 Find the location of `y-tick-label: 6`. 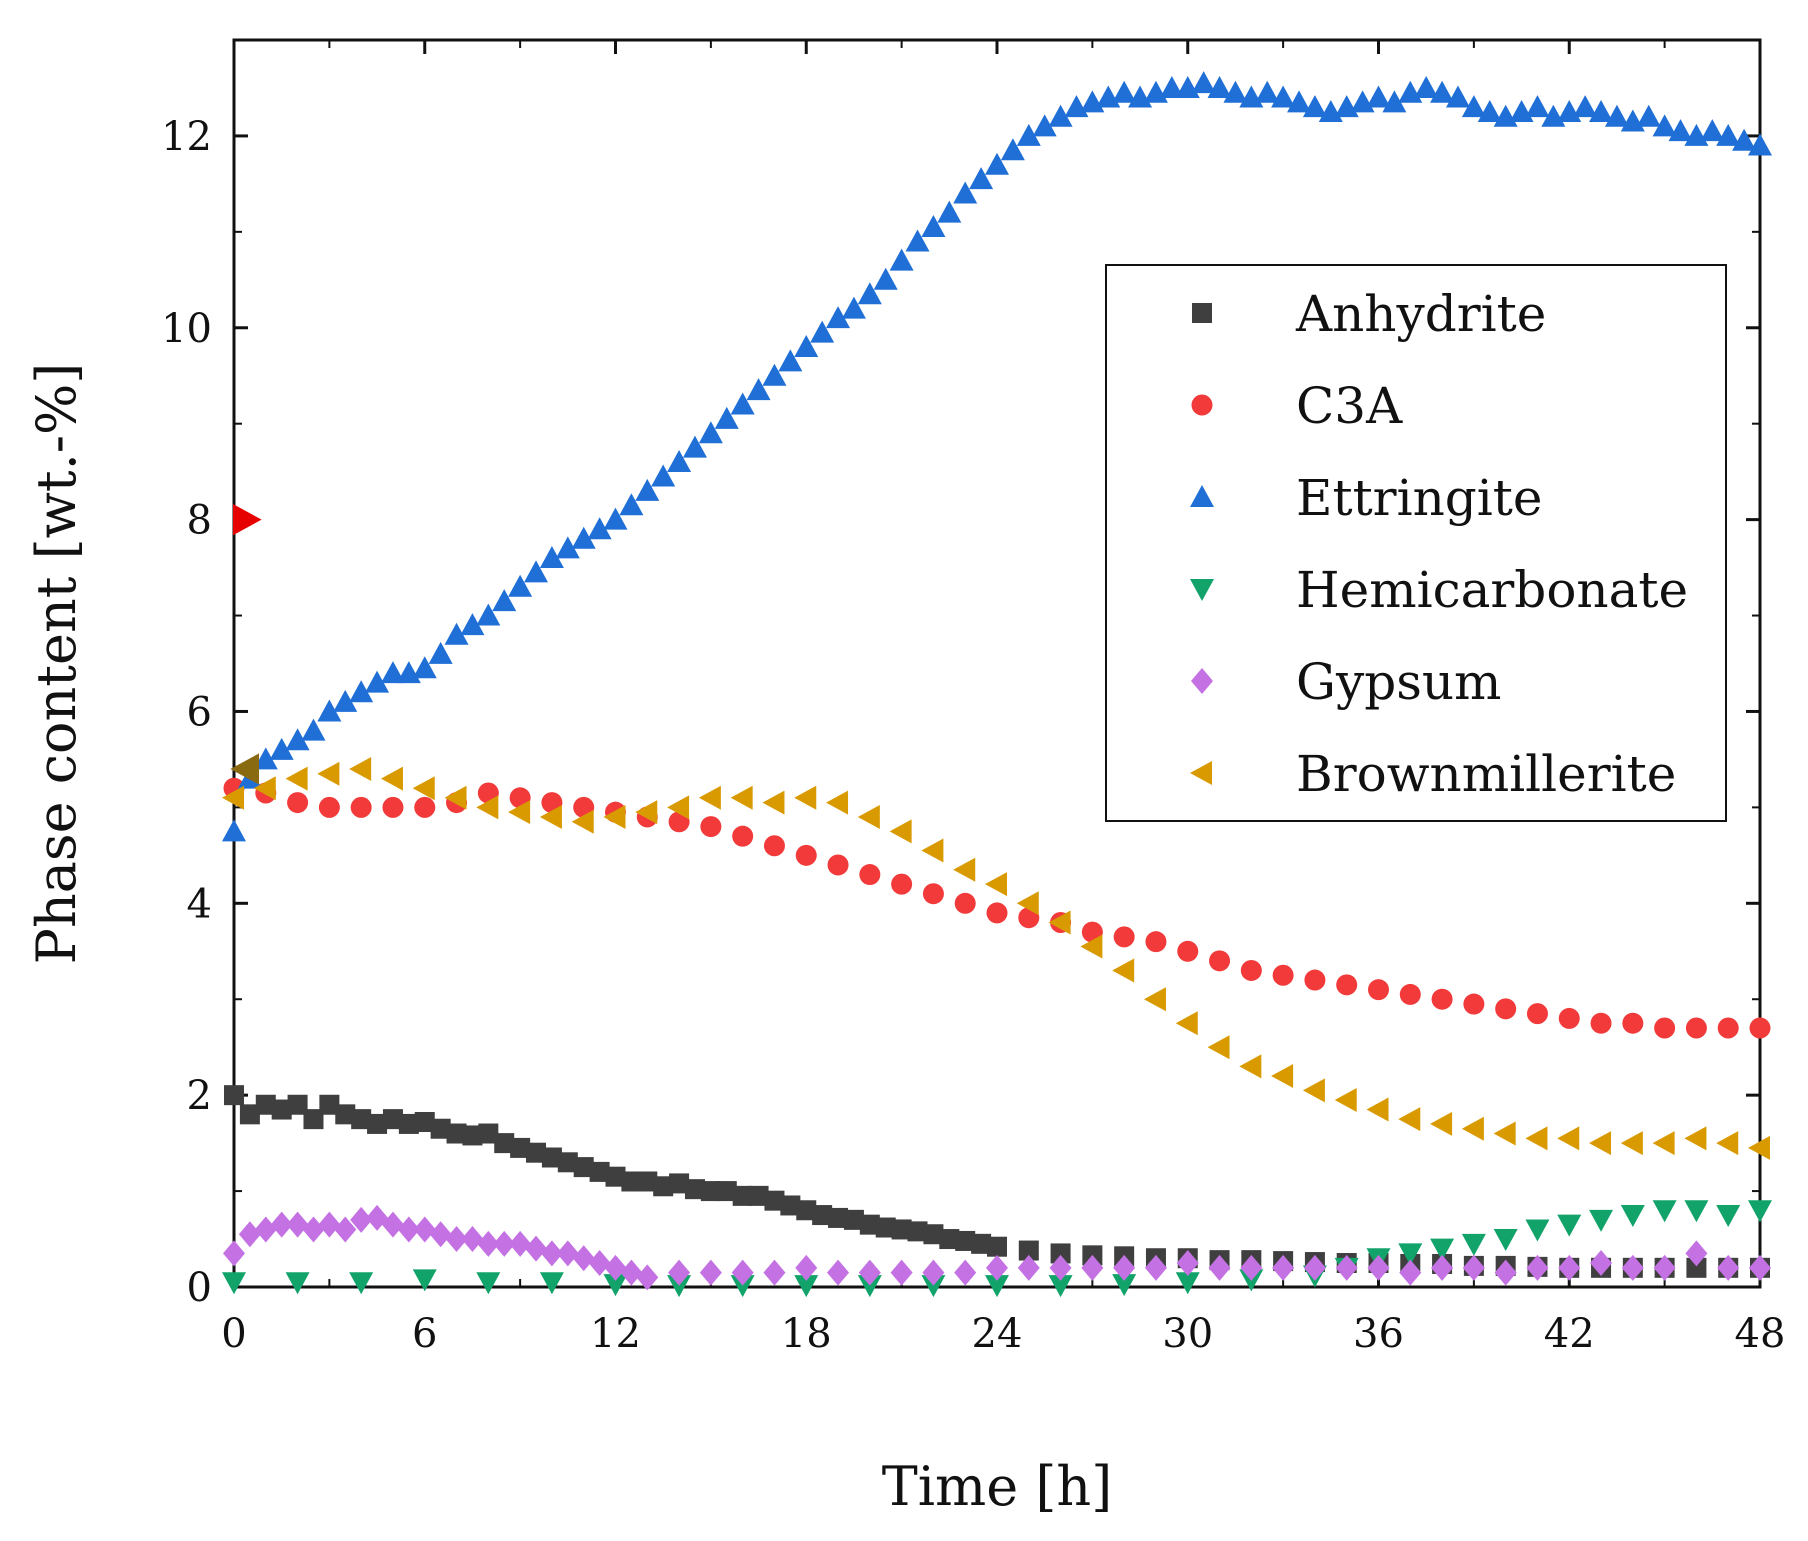

y-tick-label: 6 is located at coordinates (199, 712).